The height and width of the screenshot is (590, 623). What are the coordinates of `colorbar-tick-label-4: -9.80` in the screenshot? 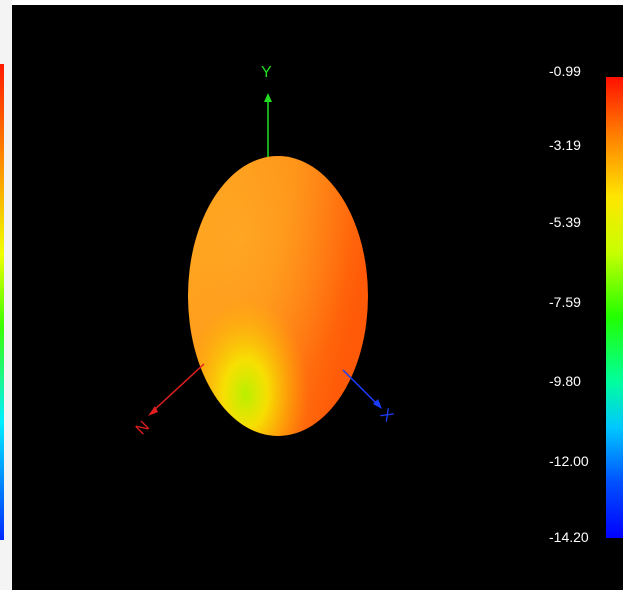 It's located at (565, 381).